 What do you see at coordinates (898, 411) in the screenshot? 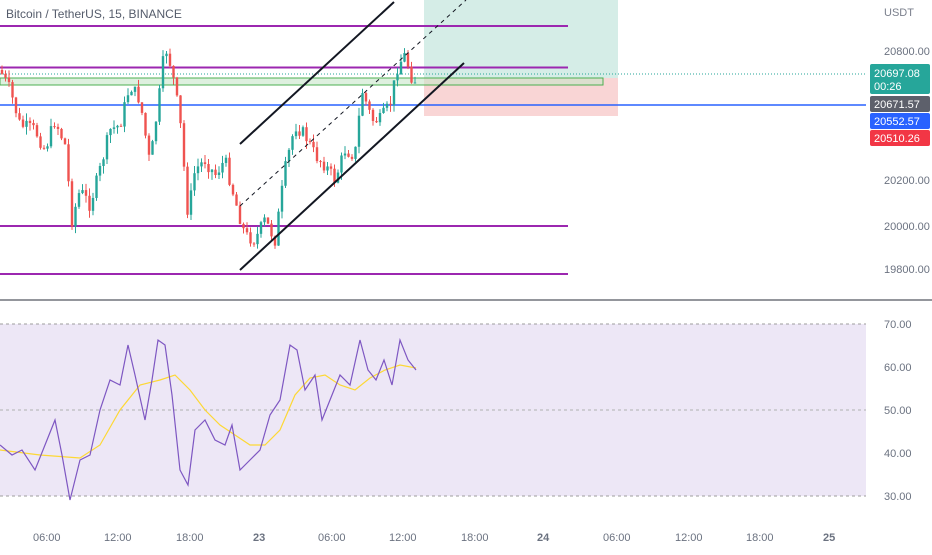
I see `rsi-tick: 50.00` at bounding box center [898, 411].